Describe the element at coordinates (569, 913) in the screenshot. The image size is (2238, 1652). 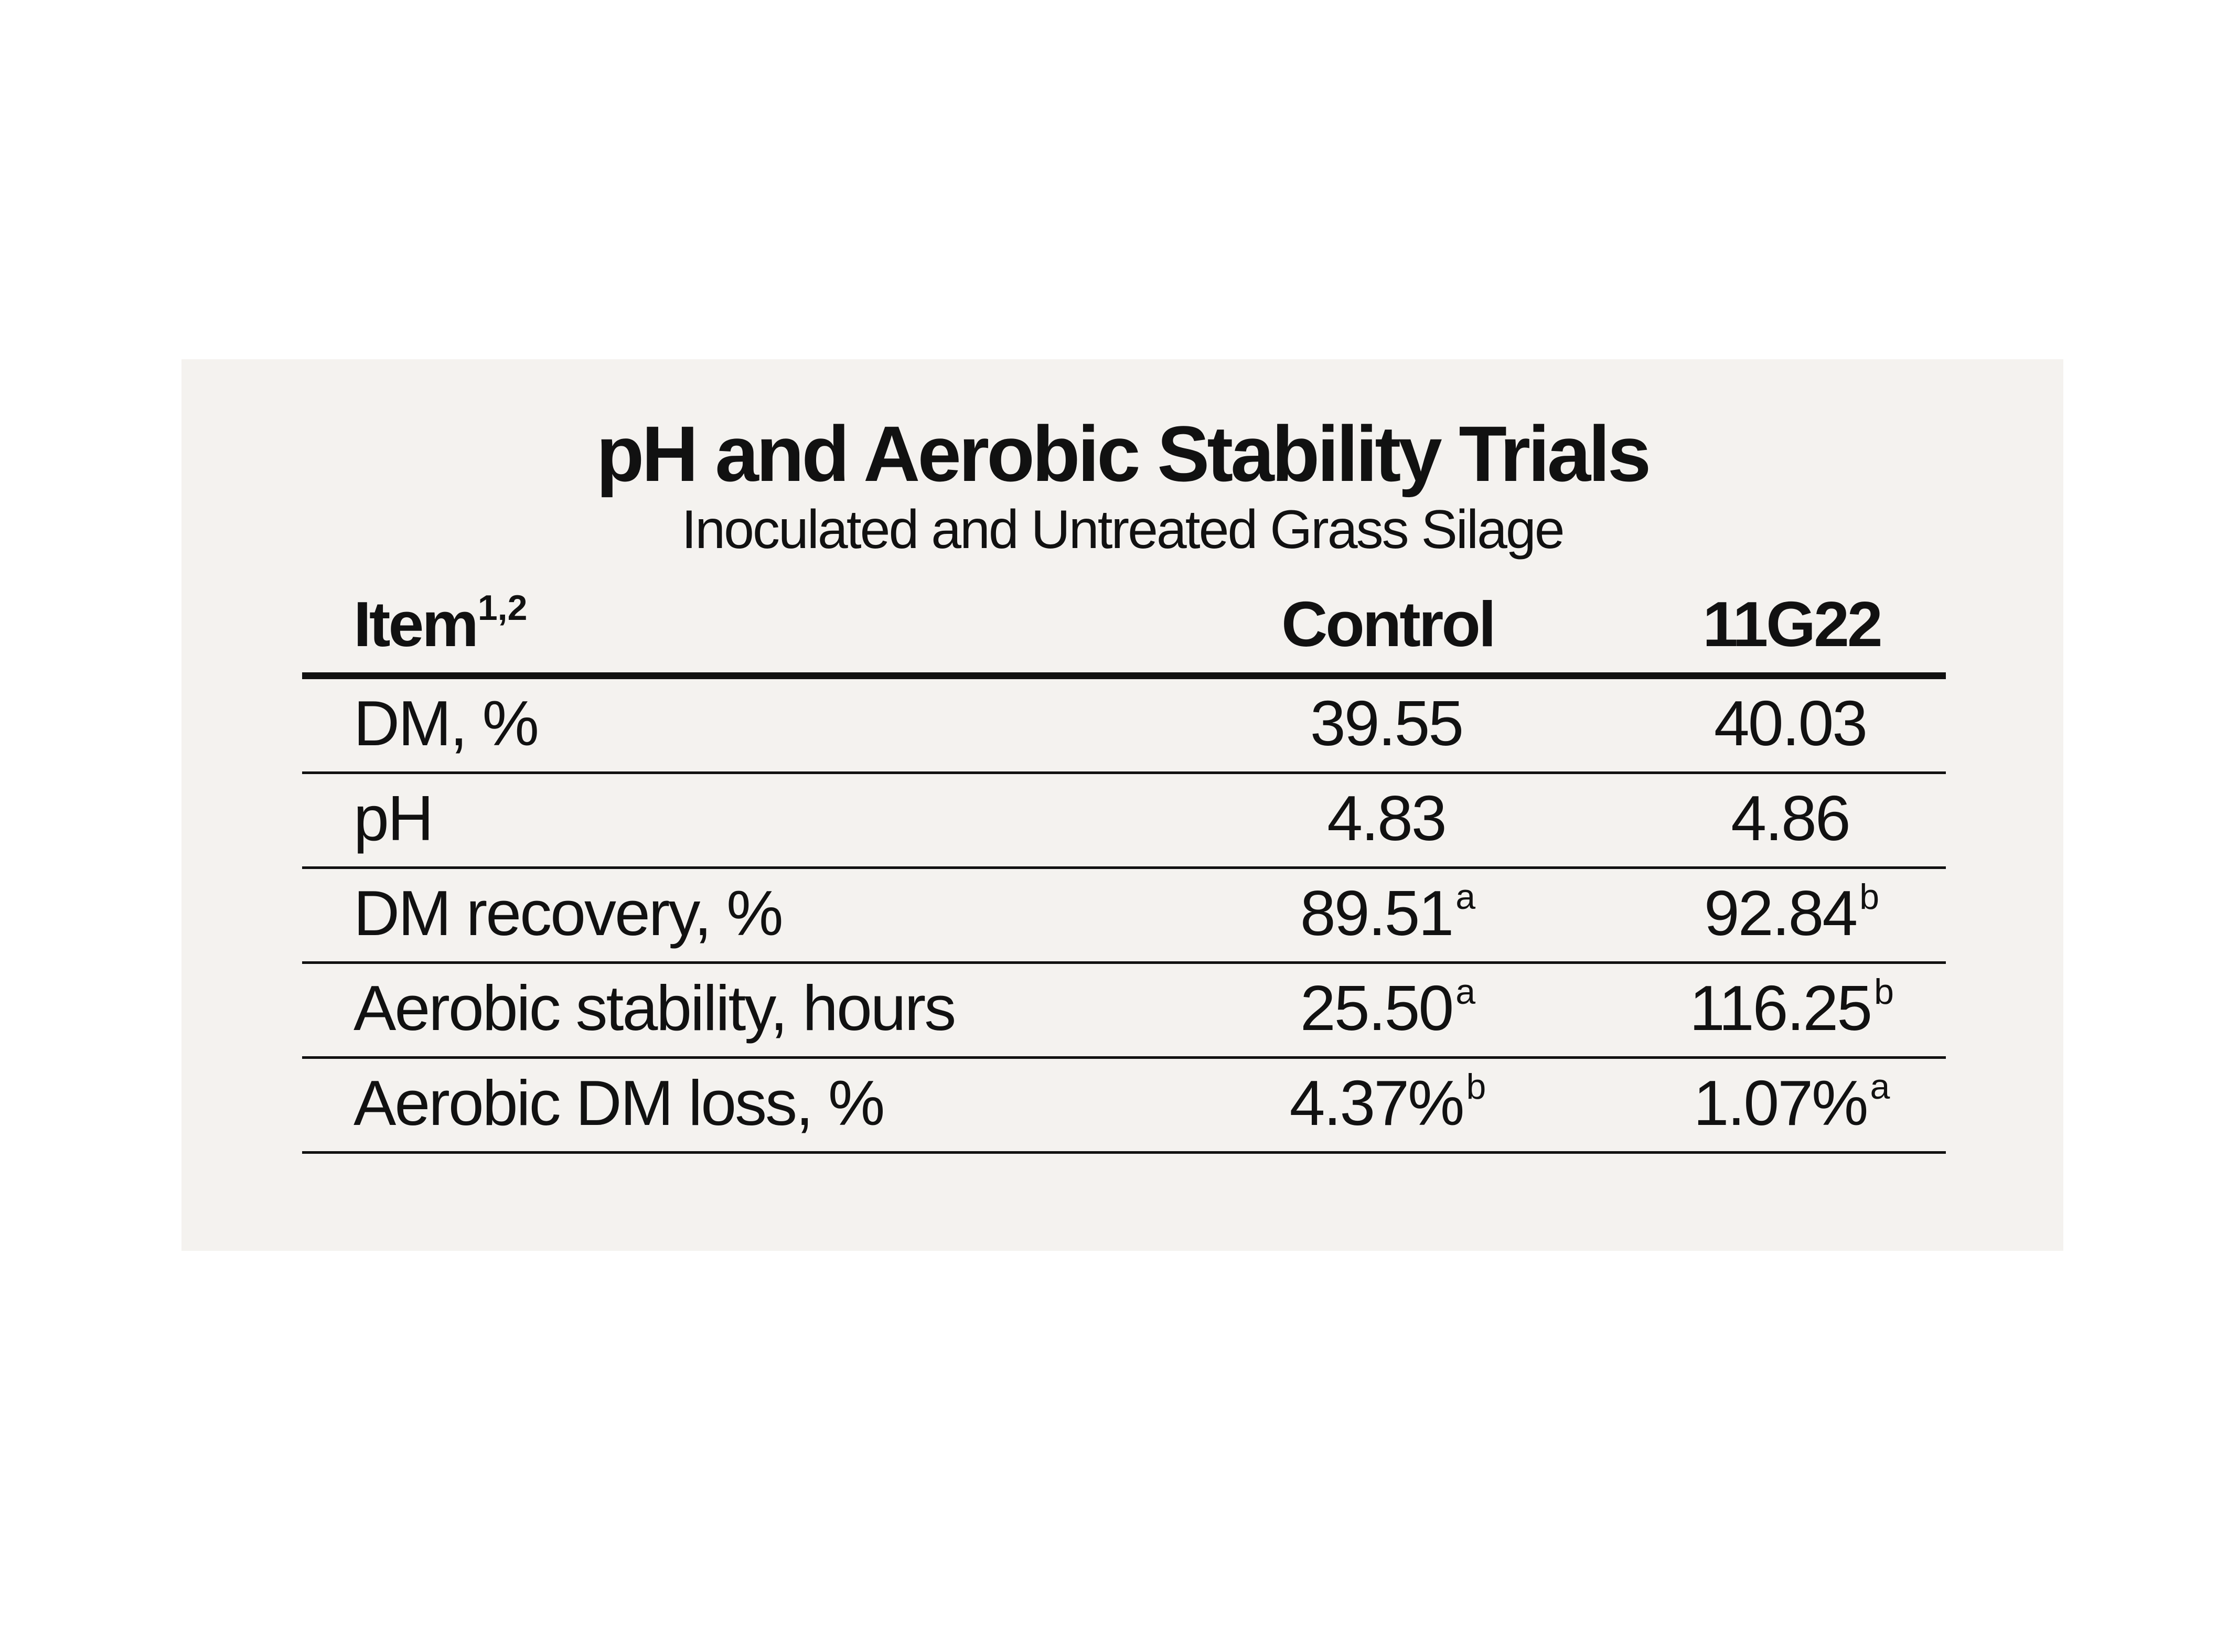
I see `row-item-label: DM recovery, %` at that location.